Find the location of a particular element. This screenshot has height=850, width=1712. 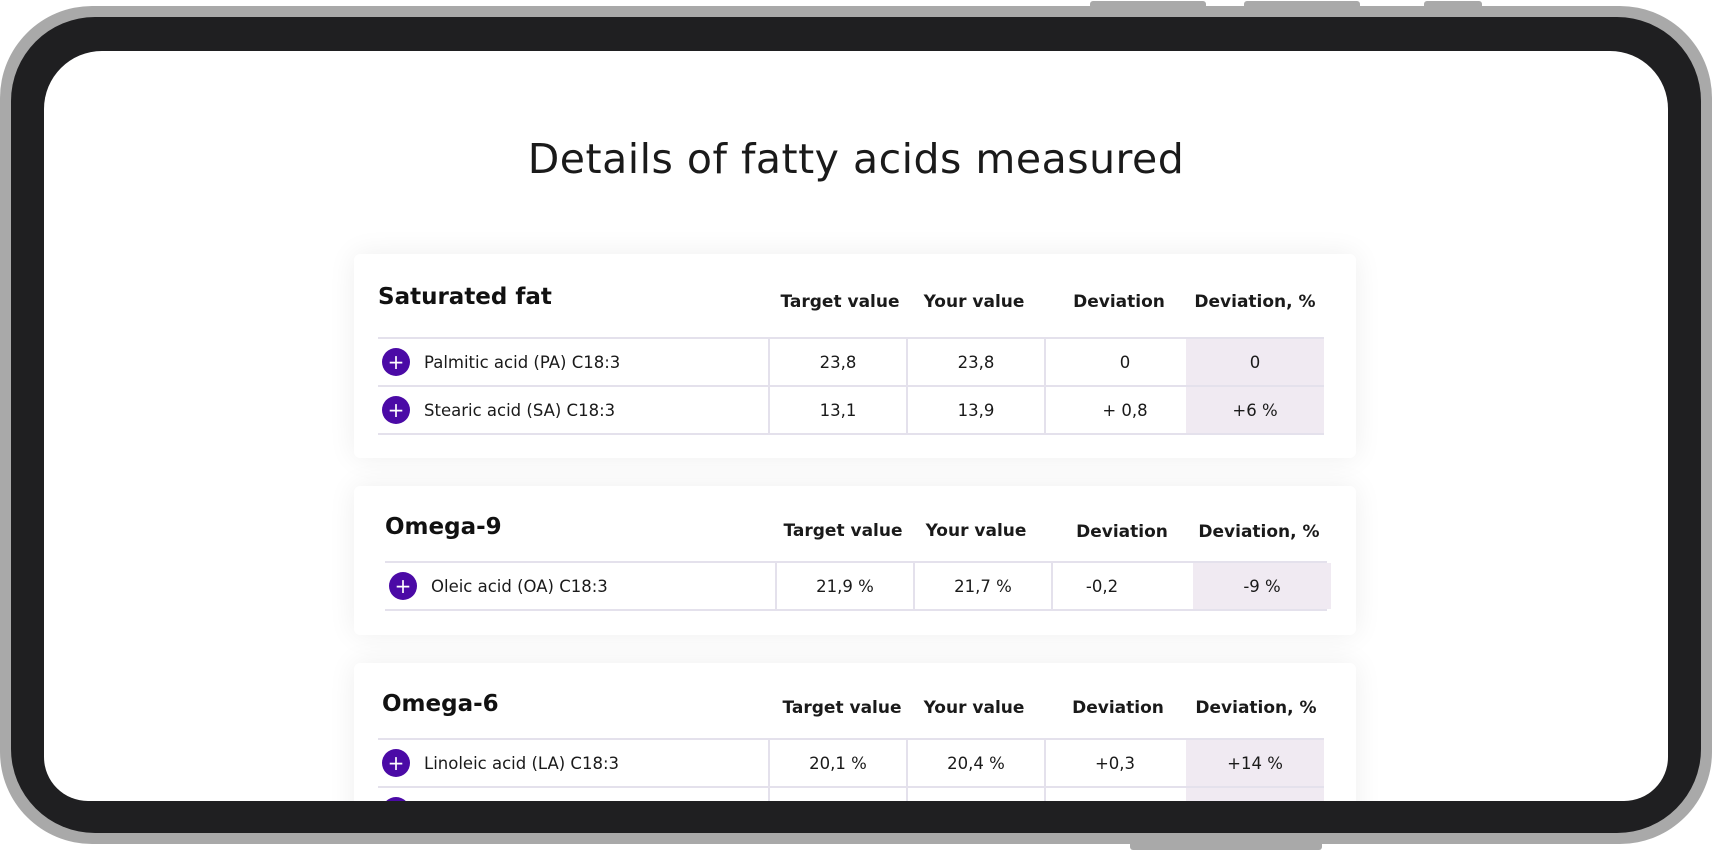

table-row is located at coordinates (851, 793).